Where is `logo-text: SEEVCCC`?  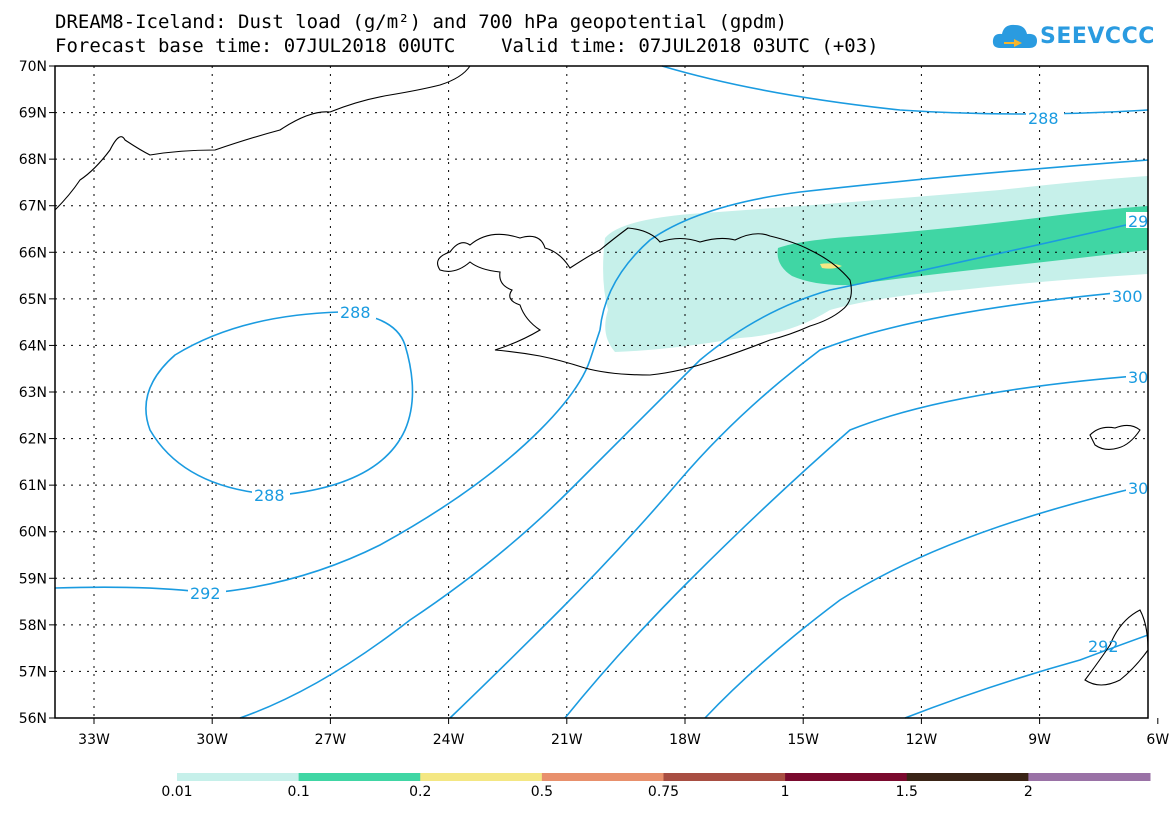 logo-text: SEEVCCC is located at coordinates (1097, 36).